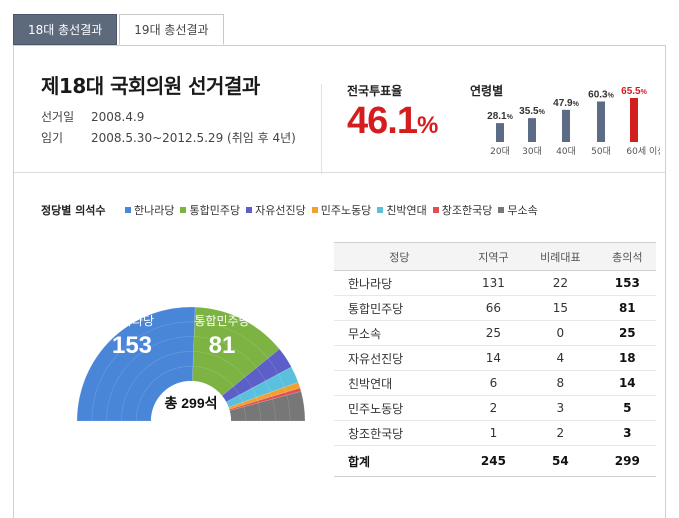  What do you see at coordinates (168, 137) in the screenshot?
I see `term-row: 임기 2008.5.30~2012.5.29 (취임 후 4년)` at bounding box center [168, 137].